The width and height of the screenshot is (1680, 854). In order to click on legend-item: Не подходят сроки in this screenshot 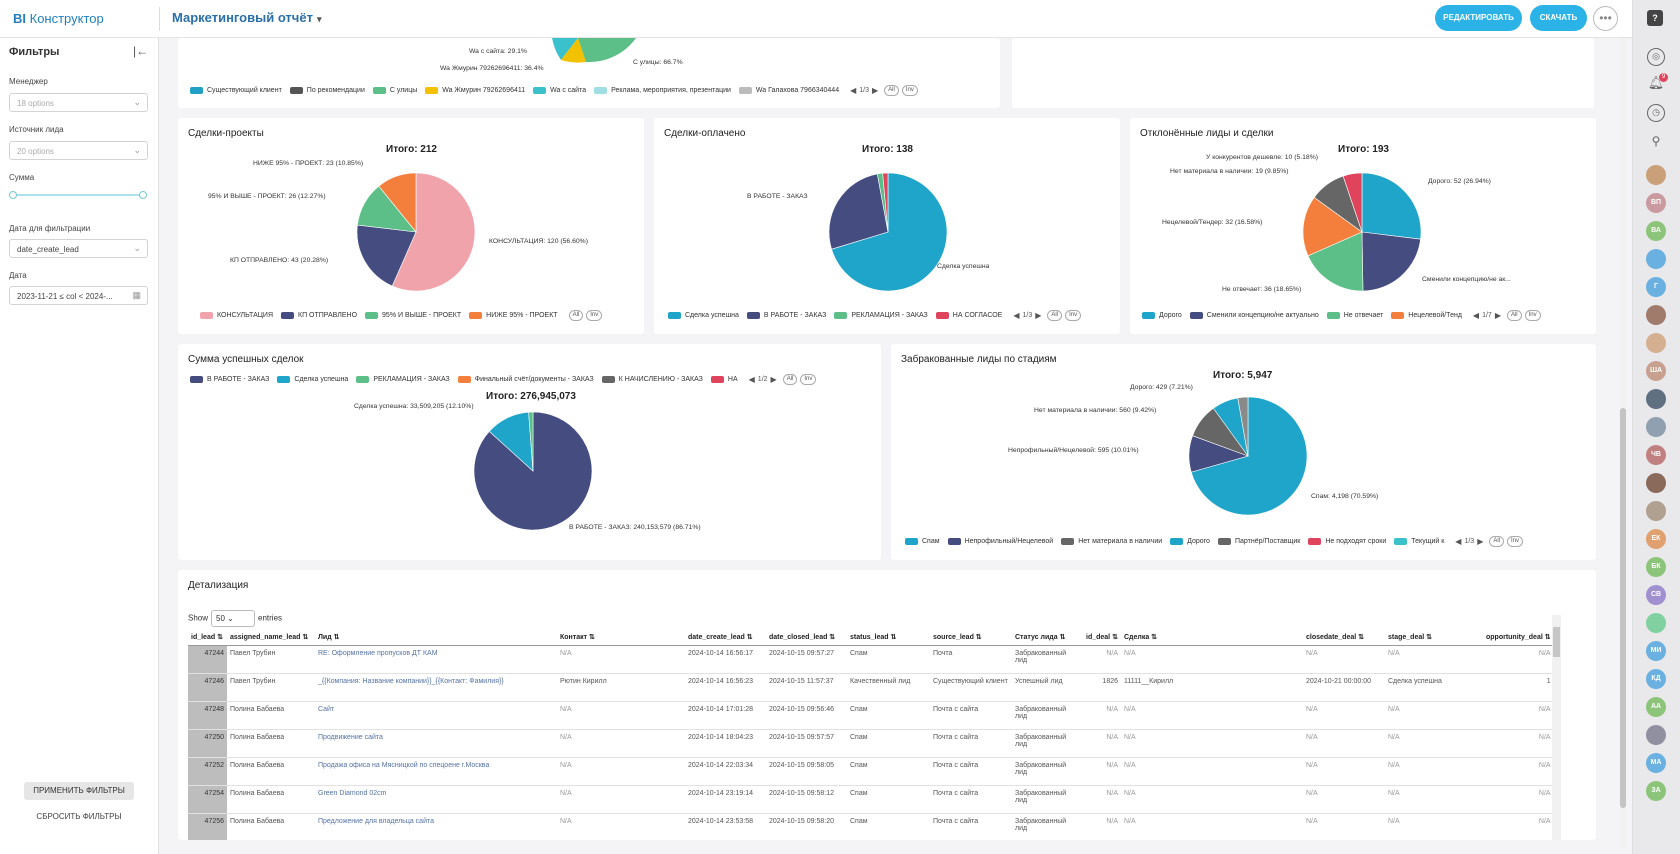, I will do `click(1347, 541)`.